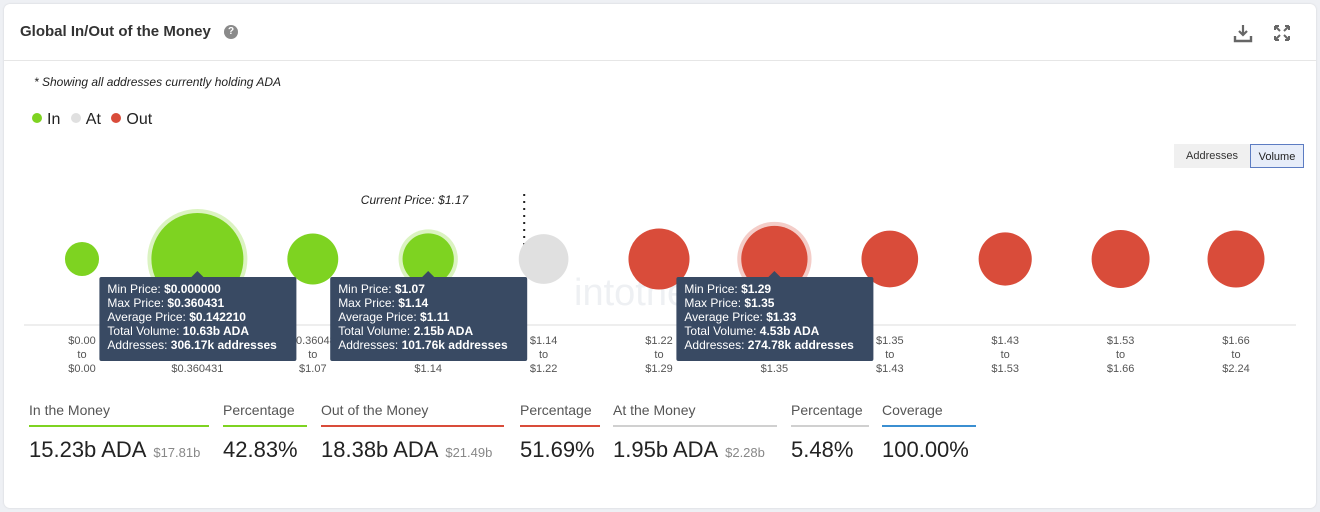 This screenshot has height=512, width=1320. I want to click on legend-out-dot, so click(116, 118).